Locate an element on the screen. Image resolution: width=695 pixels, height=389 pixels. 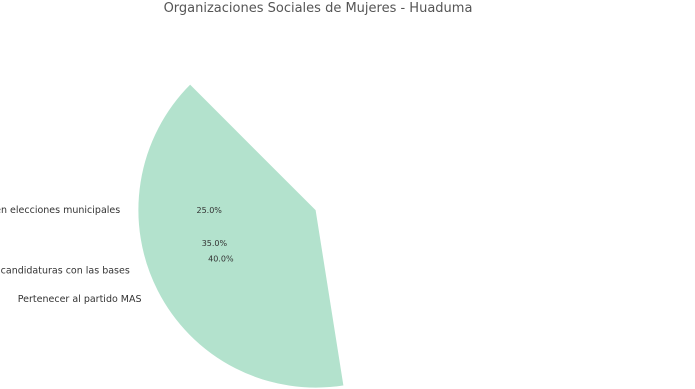
pie-percent-label: 35.0% is located at coordinates (215, 243).